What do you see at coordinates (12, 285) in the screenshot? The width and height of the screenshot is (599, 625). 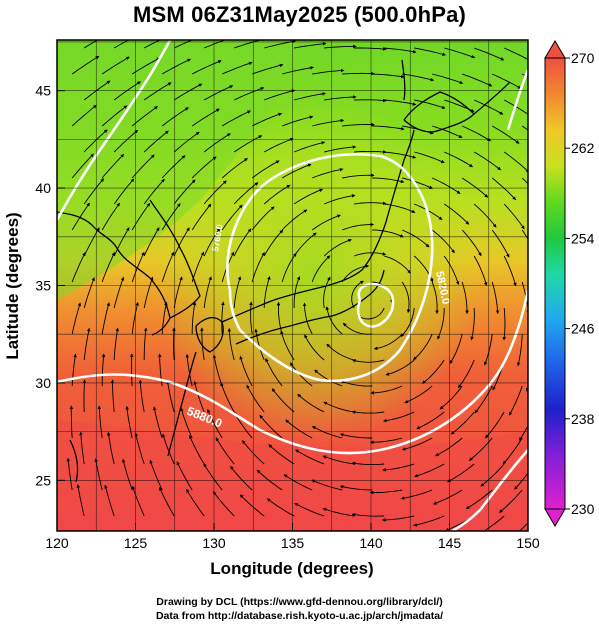 I see `y-axis-title: Latitude (degrees)` at bounding box center [12, 285].